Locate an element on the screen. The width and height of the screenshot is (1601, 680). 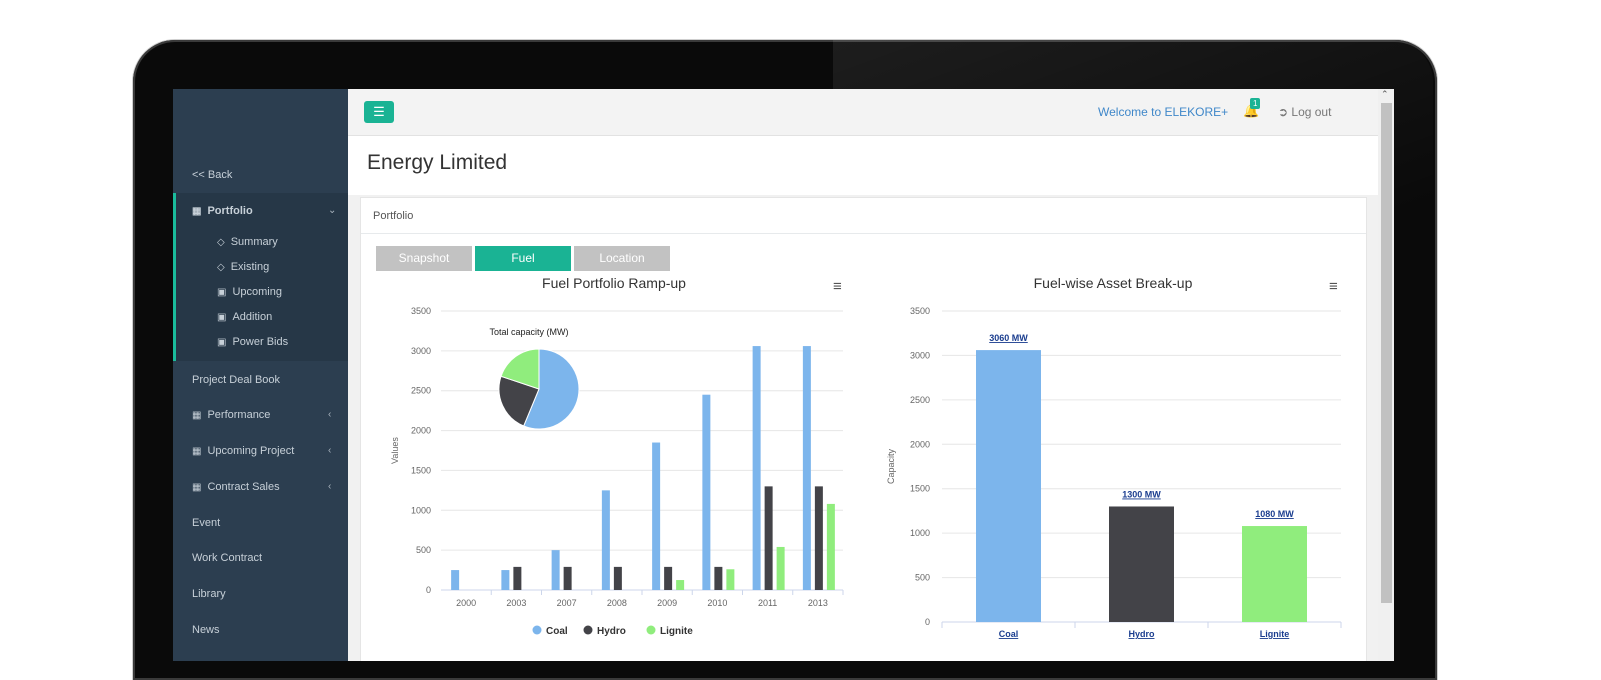
chart-title: Fuel-wise Asset Break-up is located at coordinates (1113, 283).